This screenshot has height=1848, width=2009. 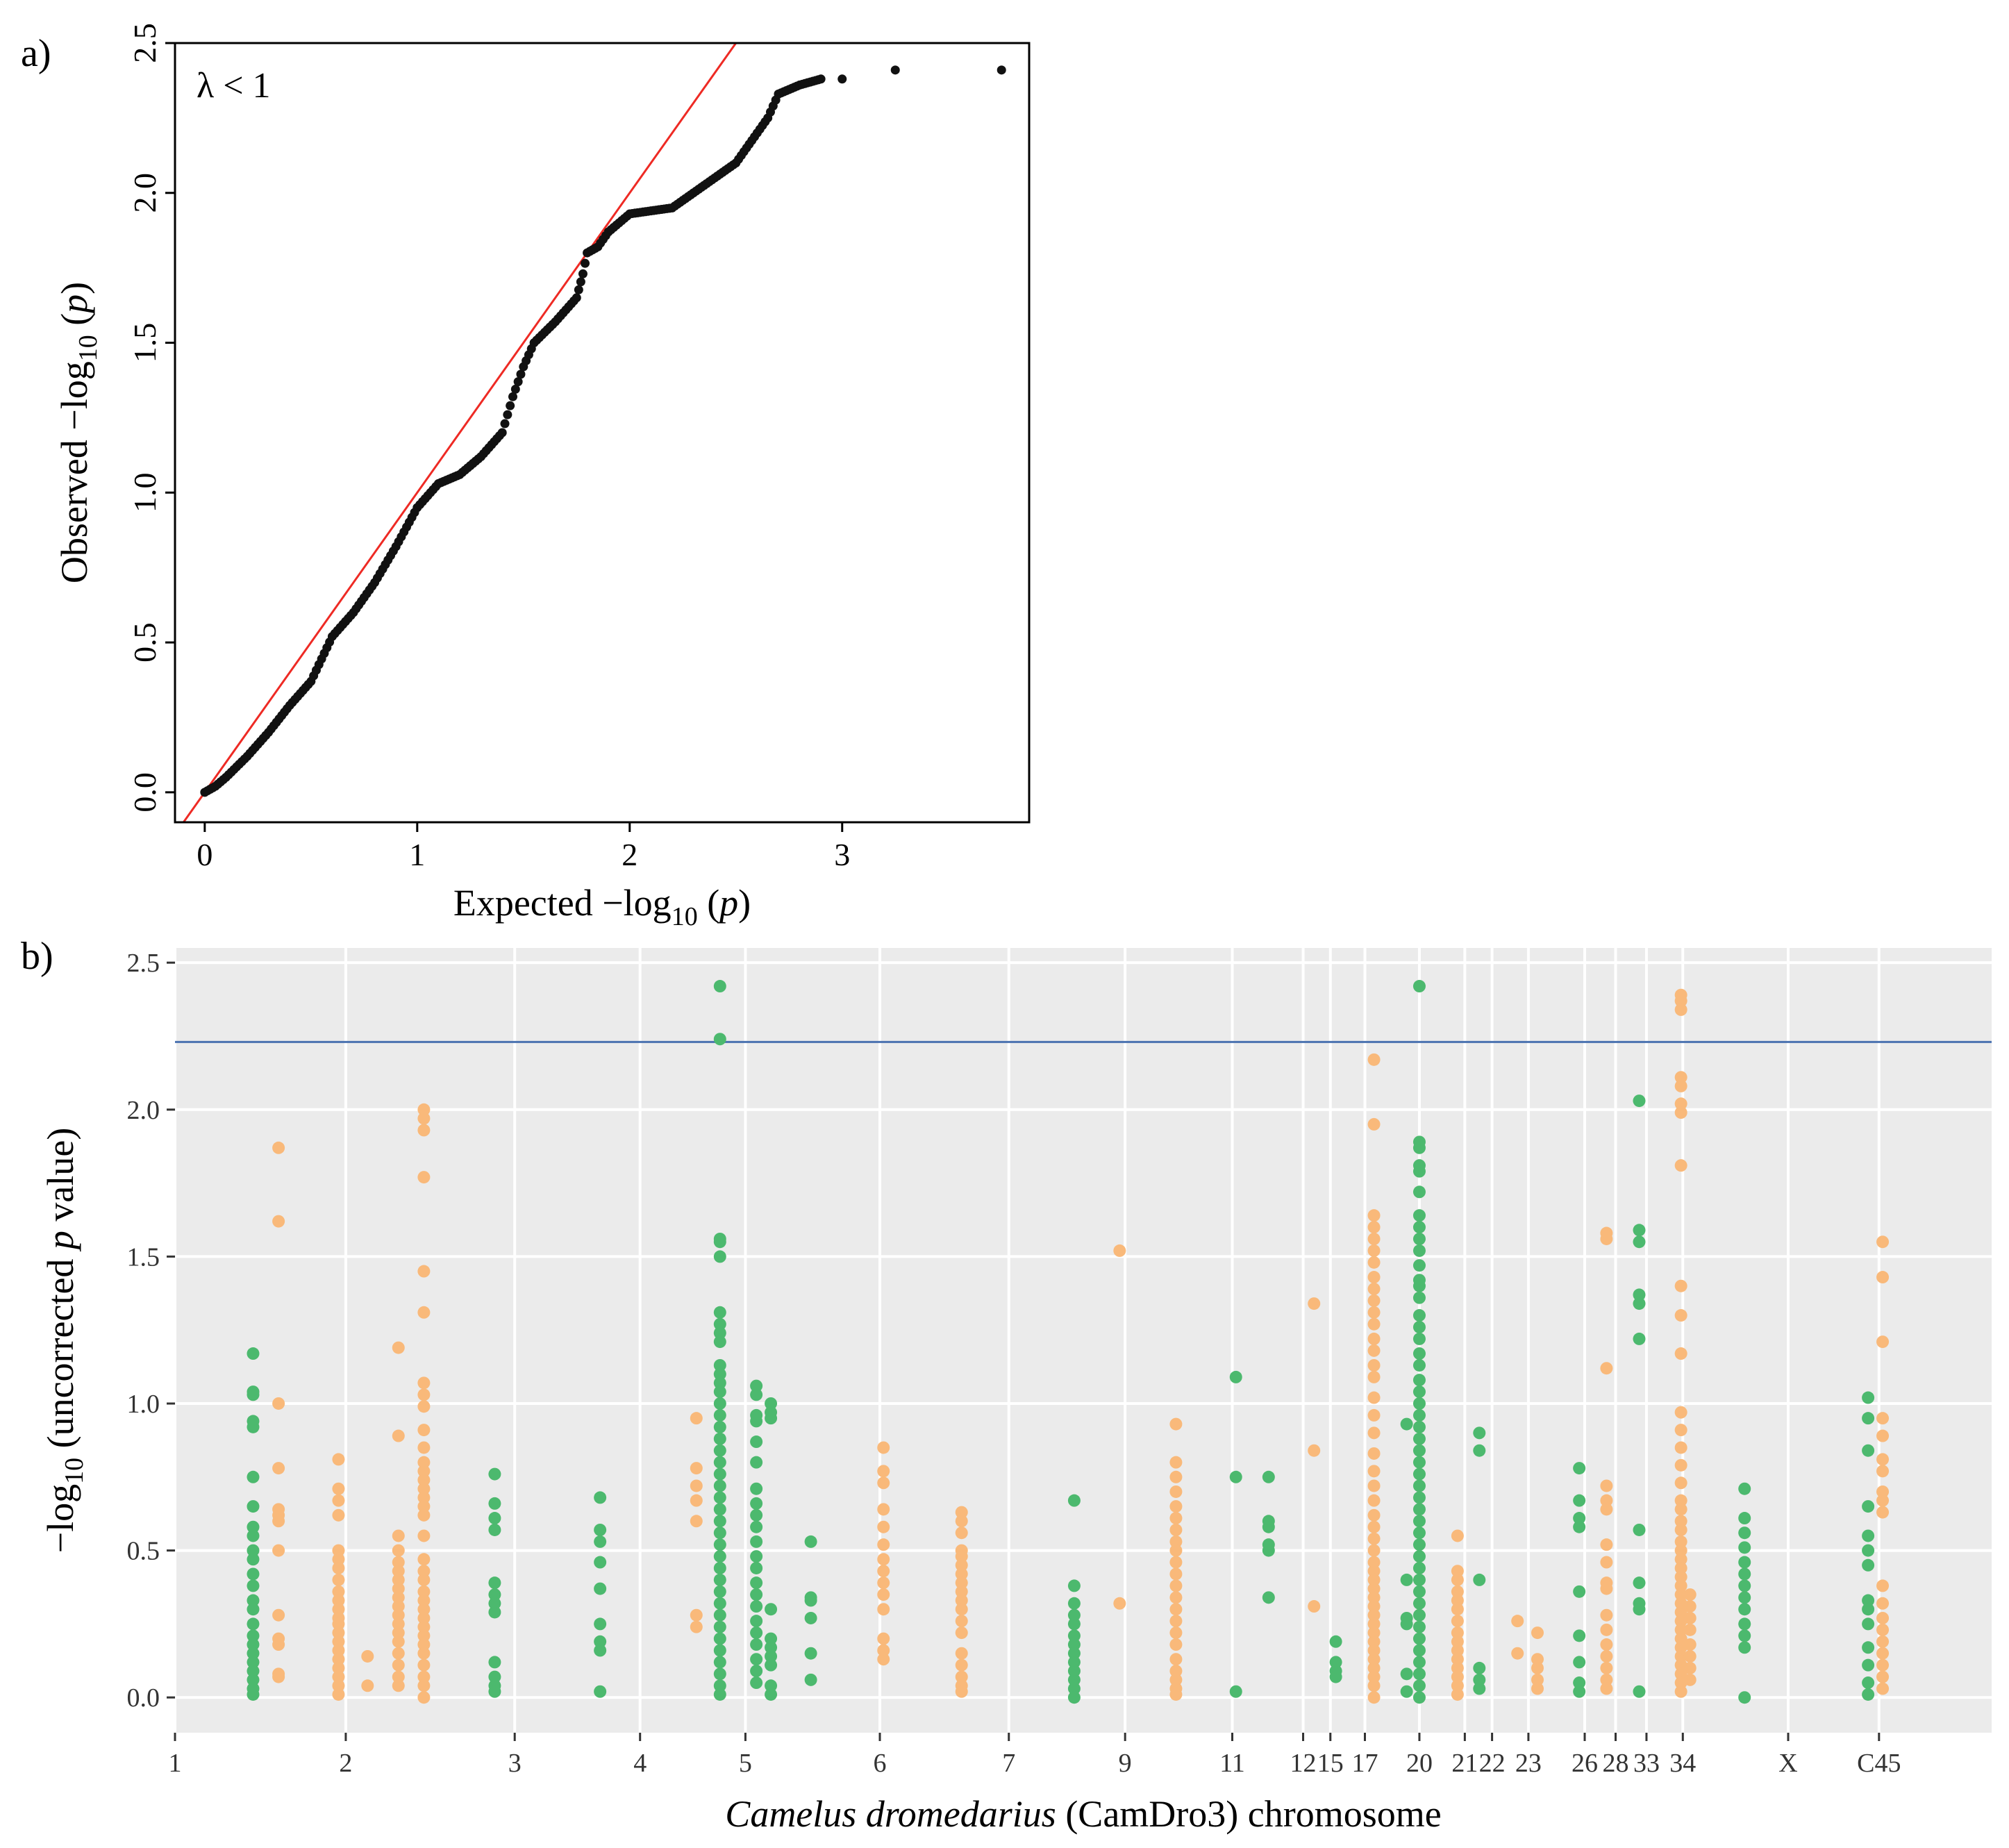 I want to click on chromosome-tick-label: 4, so click(x=640, y=1763).